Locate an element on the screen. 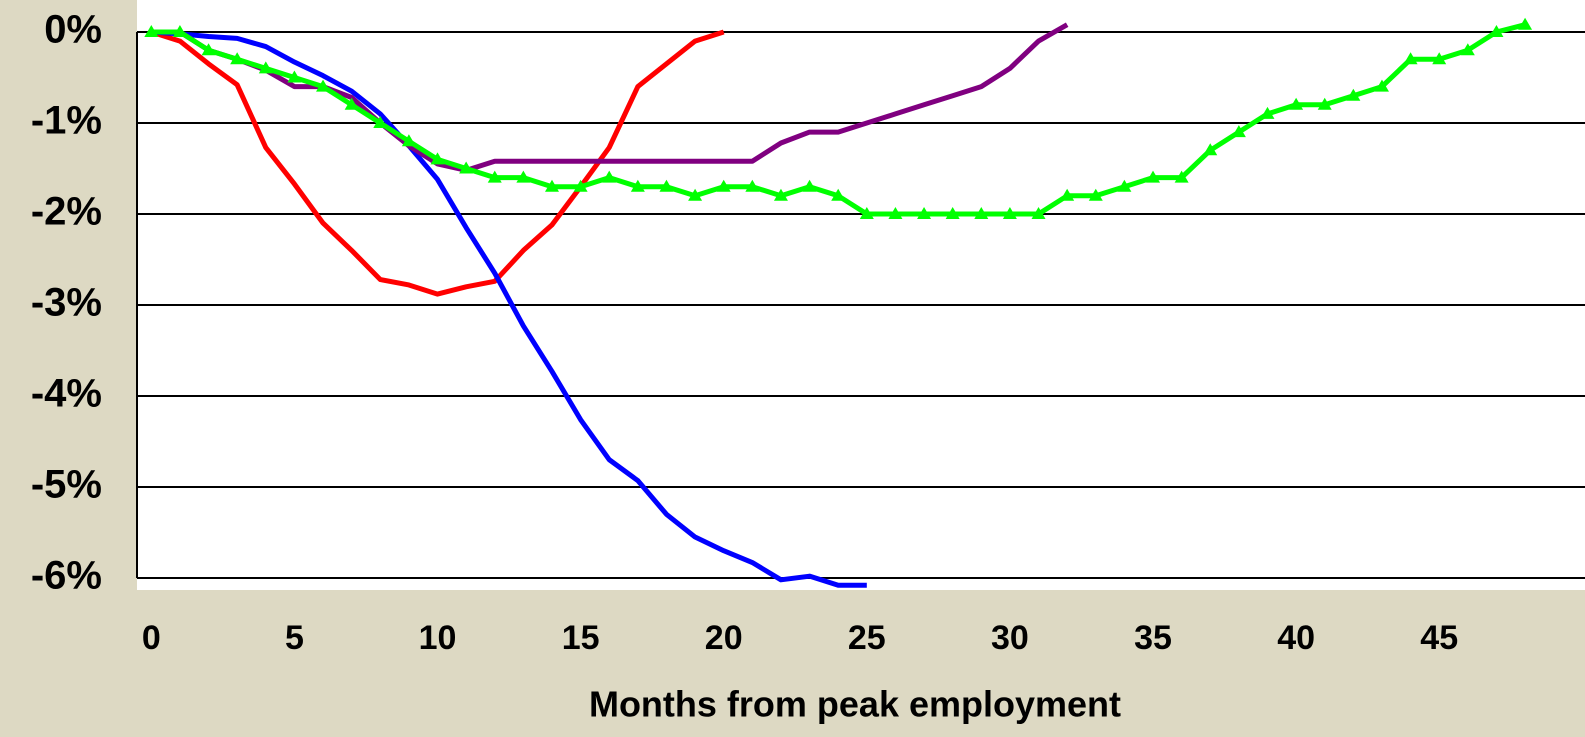  x-tick-label: 40 is located at coordinates (1296, 638).